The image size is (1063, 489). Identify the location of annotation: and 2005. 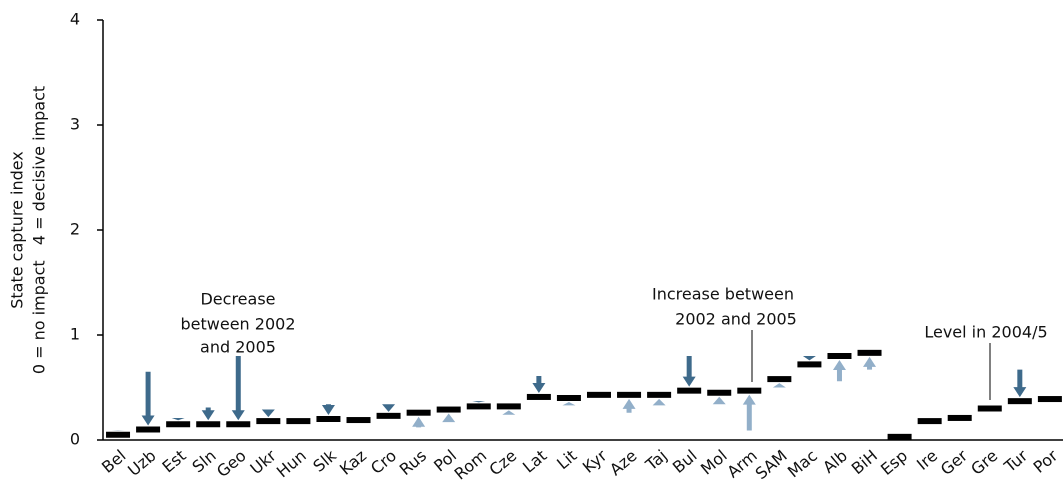
(238, 347).